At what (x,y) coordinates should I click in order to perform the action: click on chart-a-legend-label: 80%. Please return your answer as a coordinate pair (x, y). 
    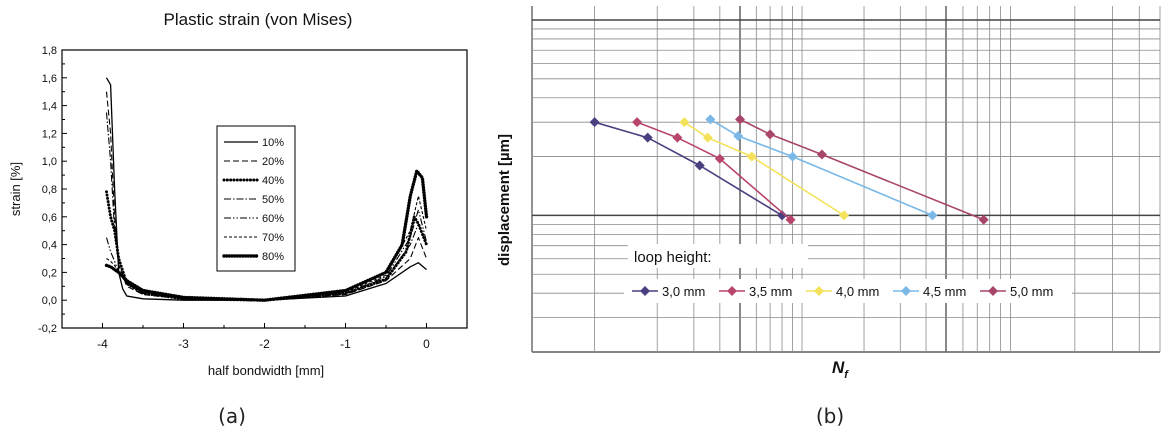
    Looking at the image, I should click on (273, 257).